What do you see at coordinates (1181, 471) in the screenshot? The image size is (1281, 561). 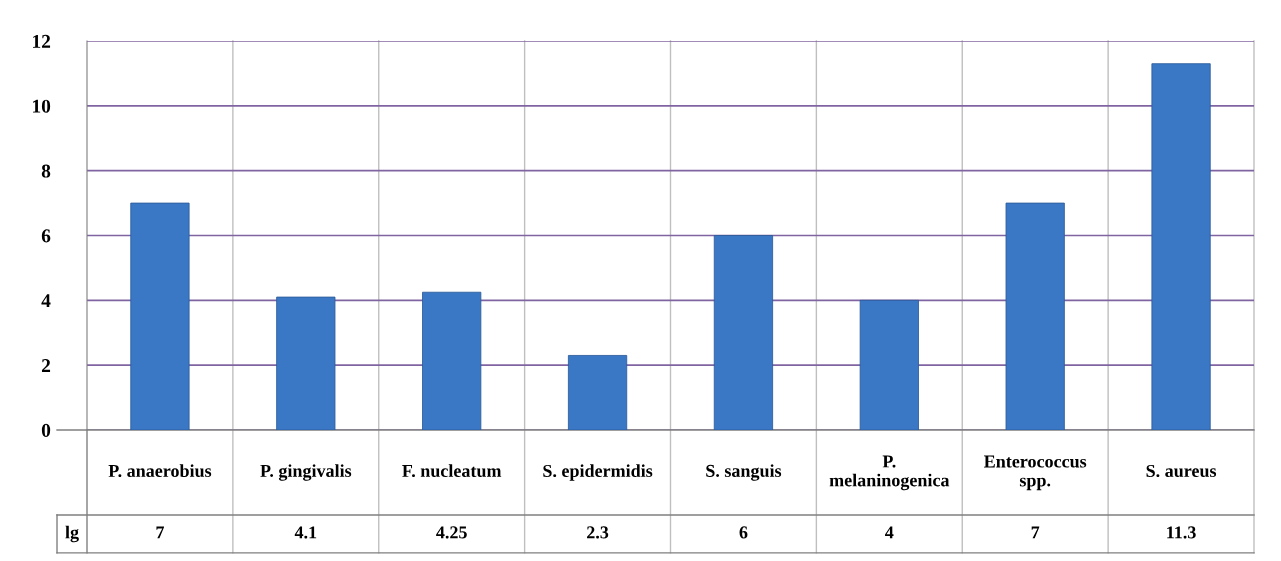 I see `x-tick-label: S. aureus` at bounding box center [1181, 471].